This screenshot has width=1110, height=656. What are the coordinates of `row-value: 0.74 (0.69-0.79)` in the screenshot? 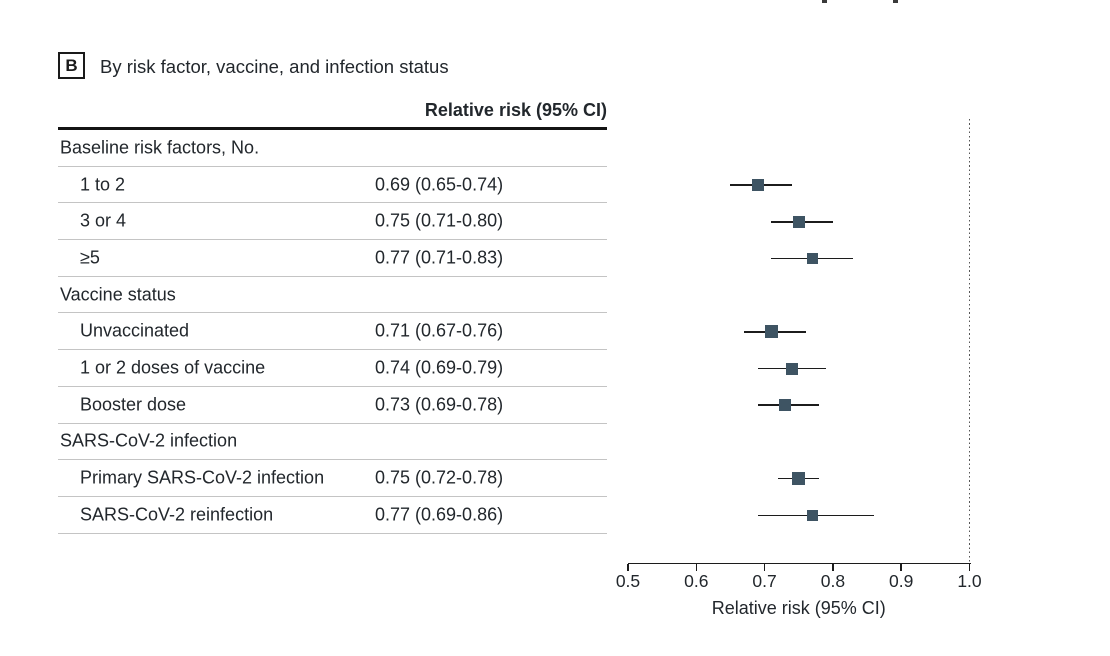 It's located at (439, 367).